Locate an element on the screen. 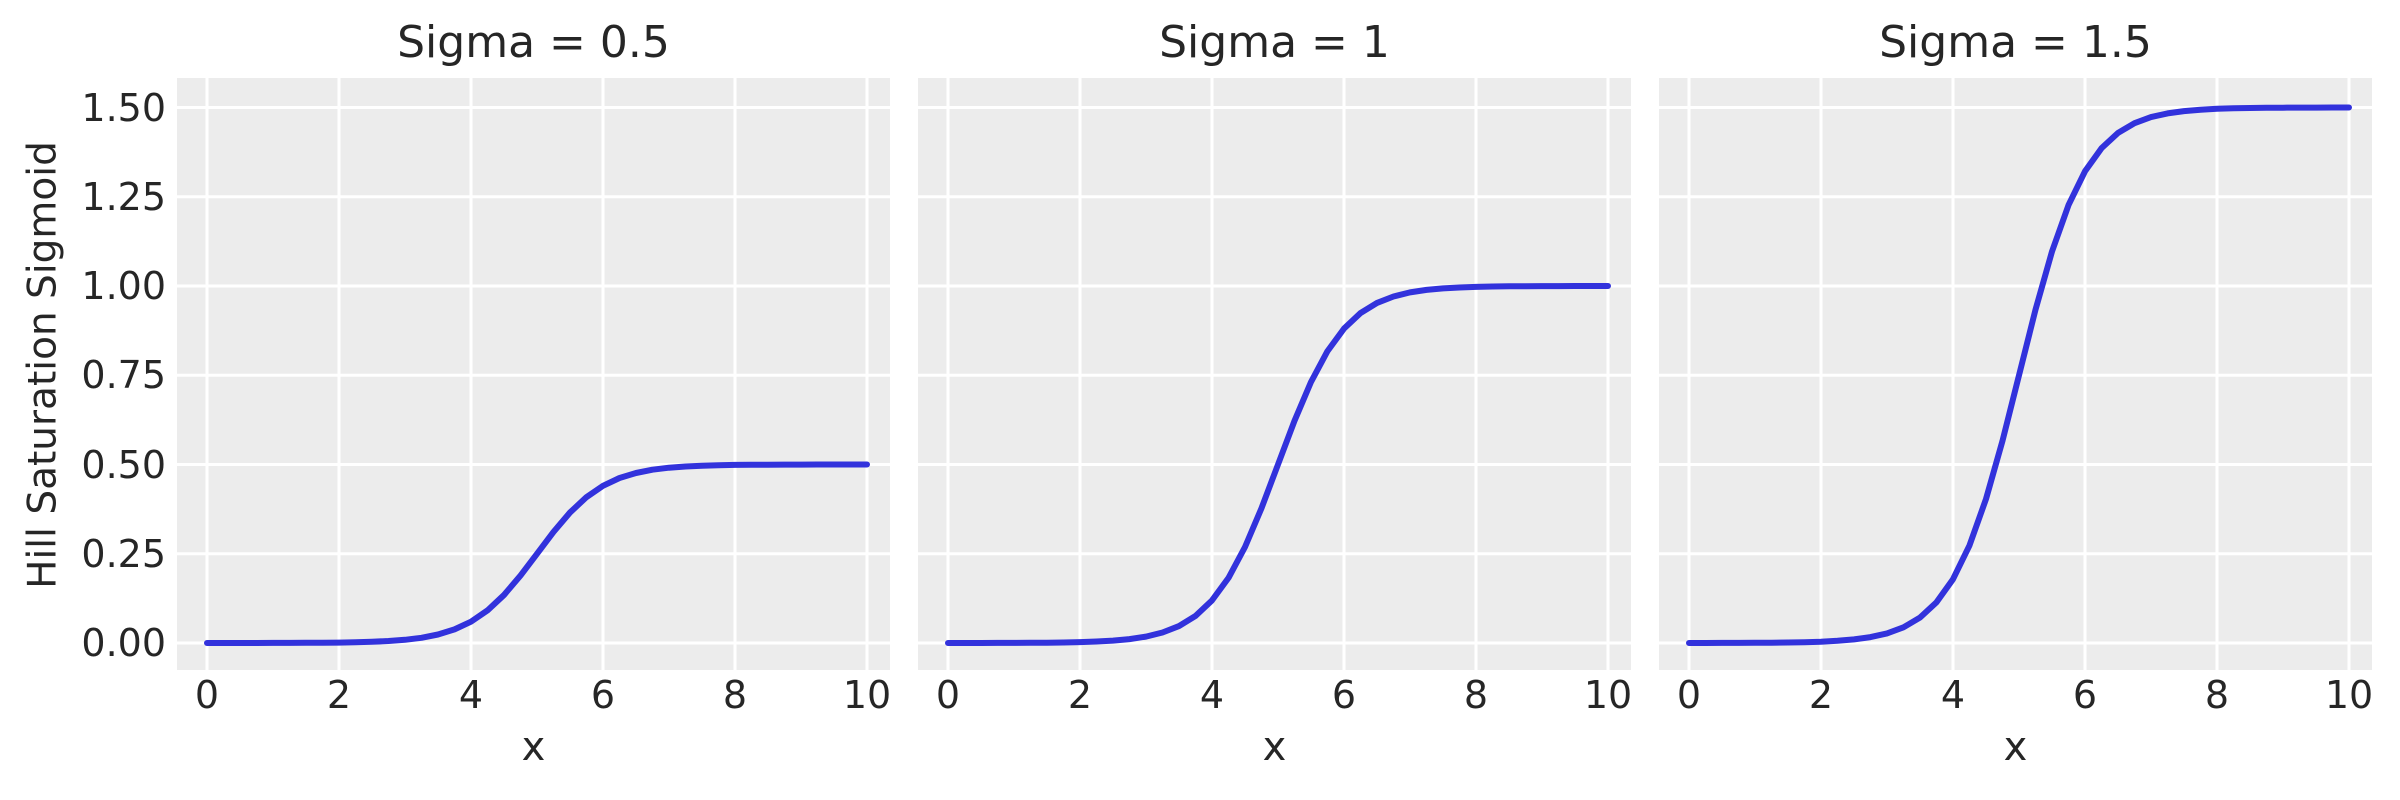 The image size is (2400, 800). subplot-title: Sigma = 1 is located at coordinates (1274, 42).